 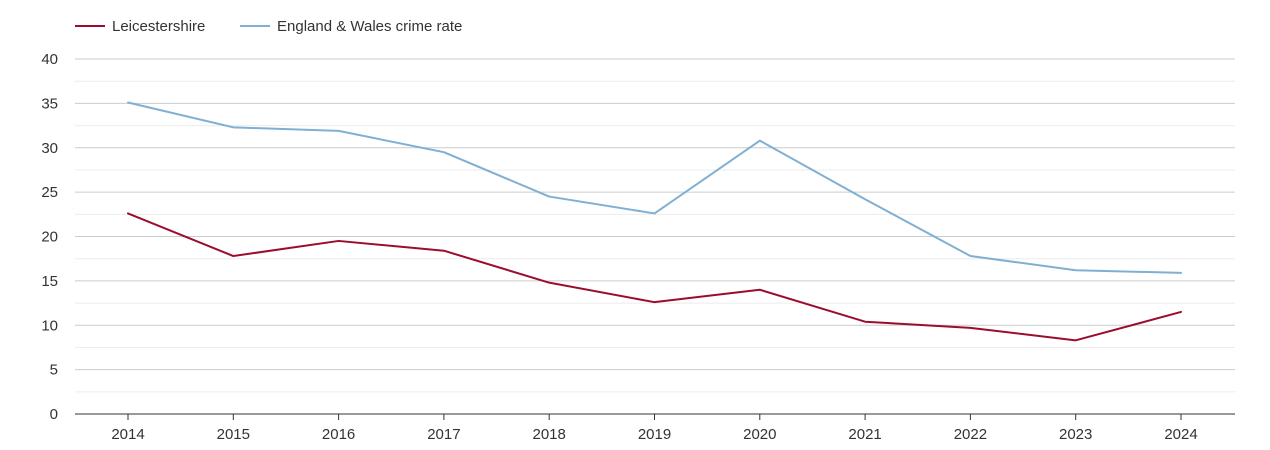 What do you see at coordinates (49, 148) in the screenshot?
I see `y-tick-label-30: 30` at bounding box center [49, 148].